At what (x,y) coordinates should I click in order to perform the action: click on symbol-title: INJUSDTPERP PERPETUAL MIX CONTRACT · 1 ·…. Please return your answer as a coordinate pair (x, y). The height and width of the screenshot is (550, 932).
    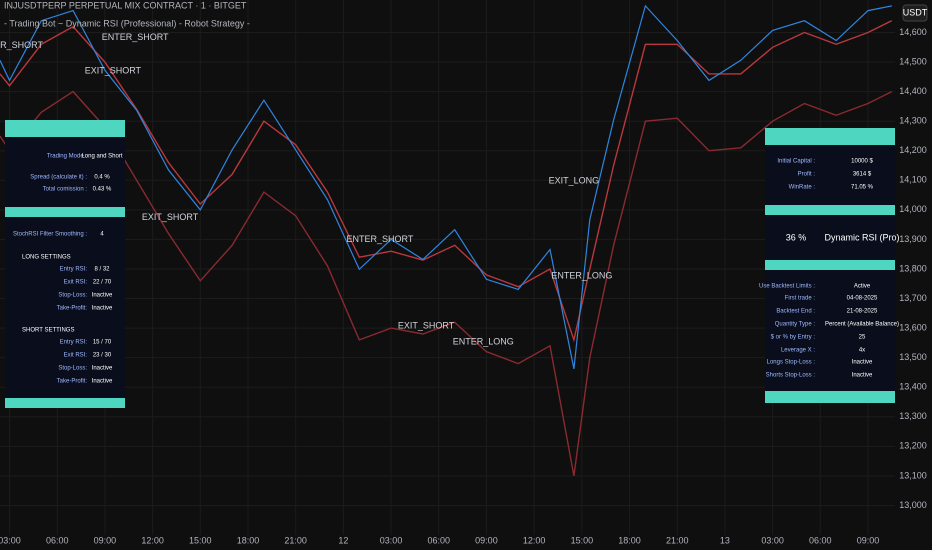
    Looking at the image, I should click on (125, 5).